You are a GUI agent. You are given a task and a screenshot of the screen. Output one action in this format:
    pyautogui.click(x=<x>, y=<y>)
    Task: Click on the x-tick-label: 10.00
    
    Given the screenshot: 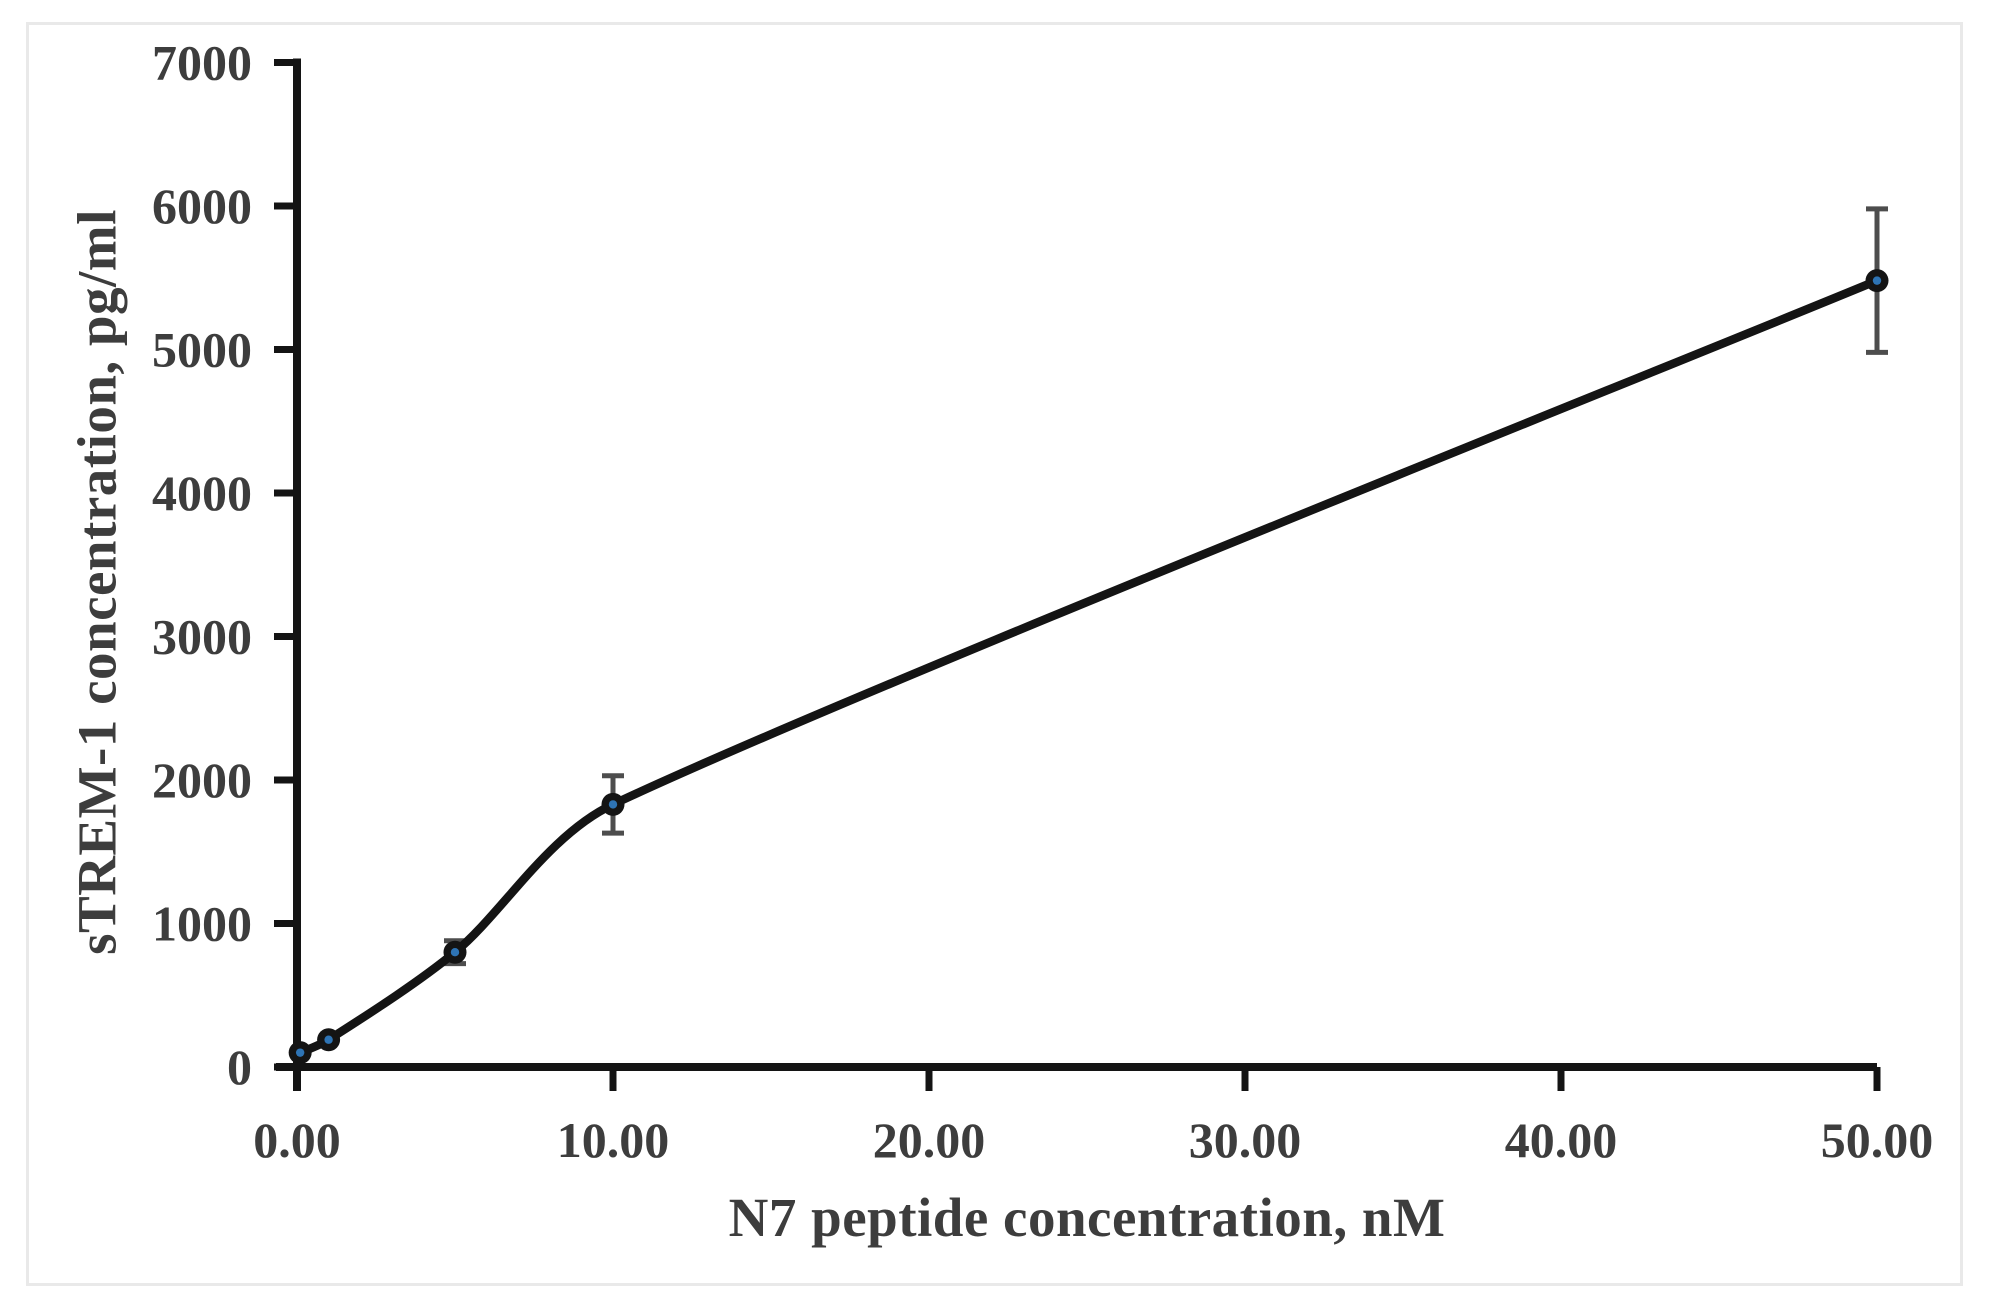 What is the action you would take?
    pyautogui.click(x=613, y=1140)
    